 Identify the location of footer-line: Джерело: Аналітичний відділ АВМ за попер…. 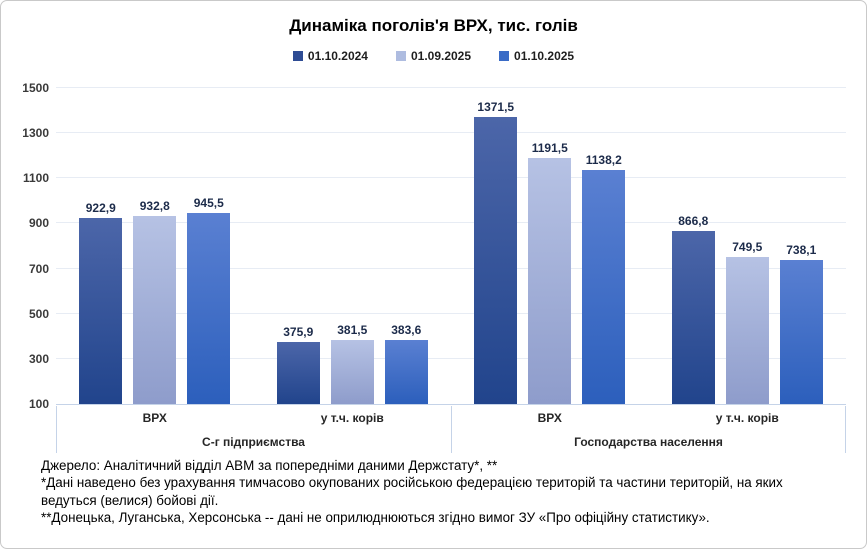
(269, 465).